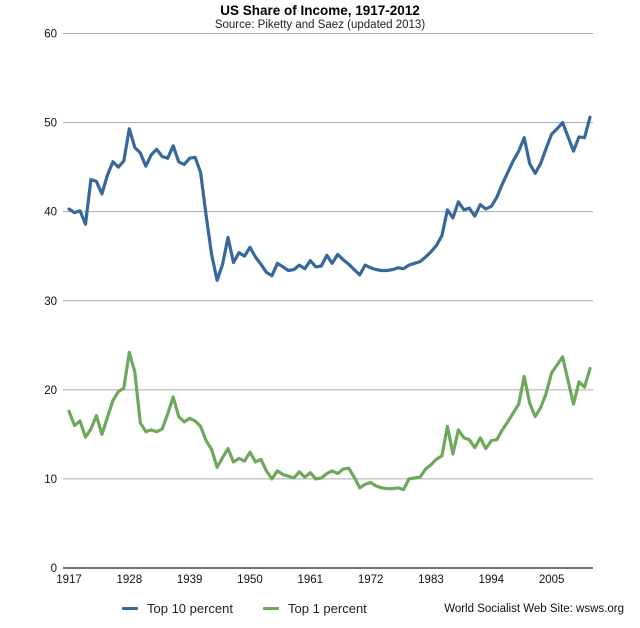  I want to click on y-tick-label-20: 20, so click(50, 391).